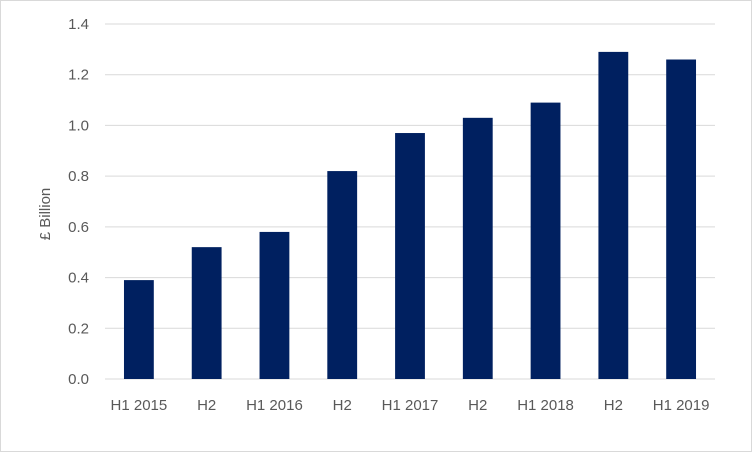 The image size is (752, 452). Describe the element at coordinates (45, 214) in the screenshot. I see `y-axis-title: £ Billion` at that location.